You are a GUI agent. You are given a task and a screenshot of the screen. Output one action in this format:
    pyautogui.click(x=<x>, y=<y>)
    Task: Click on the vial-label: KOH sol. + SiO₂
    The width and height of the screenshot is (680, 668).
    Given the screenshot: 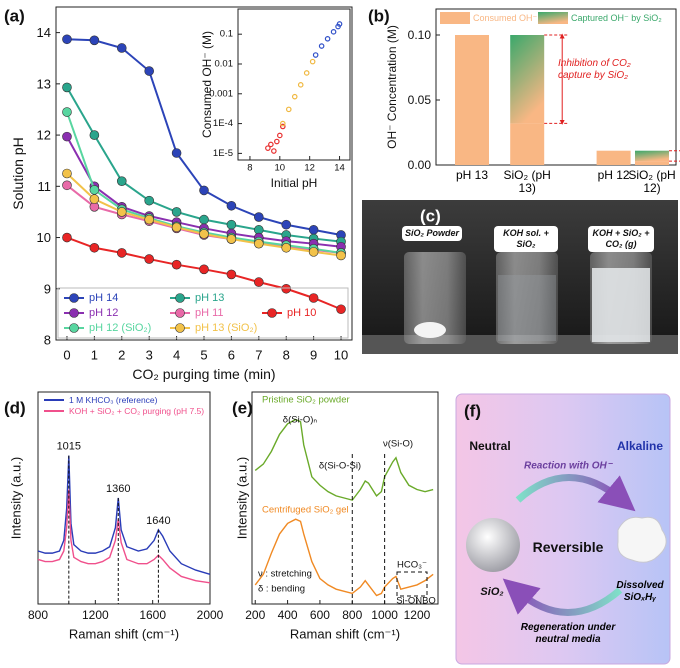 What is the action you would take?
    pyautogui.click(x=526, y=239)
    